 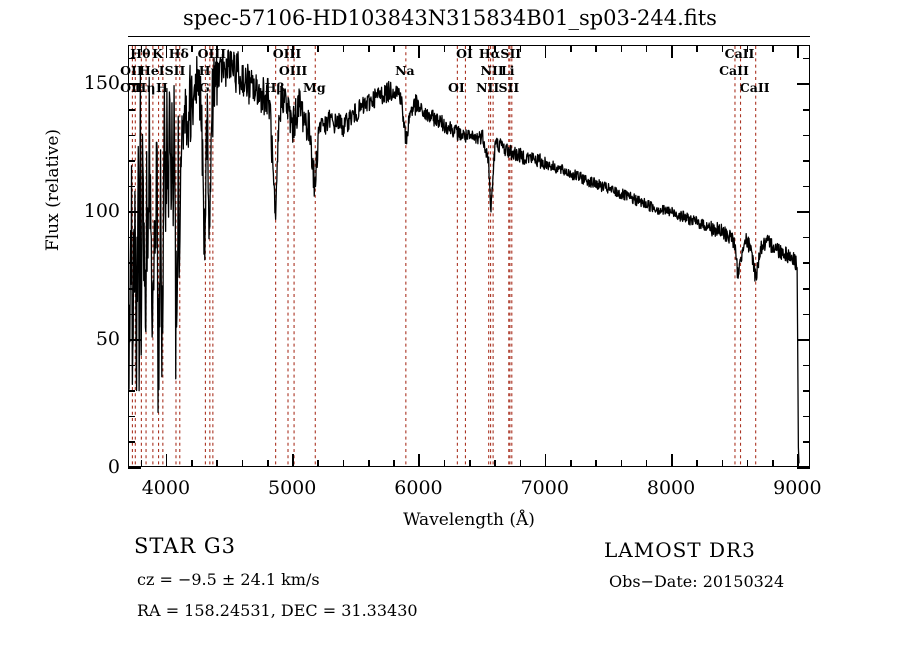 I want to click on x-tick-label: 5000, so click(x=292, y=488).